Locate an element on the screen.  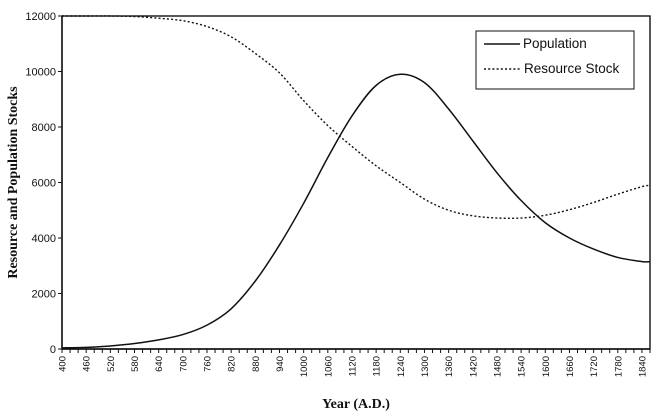
x-tick-label: 460 is located at coordinates (87, 364).